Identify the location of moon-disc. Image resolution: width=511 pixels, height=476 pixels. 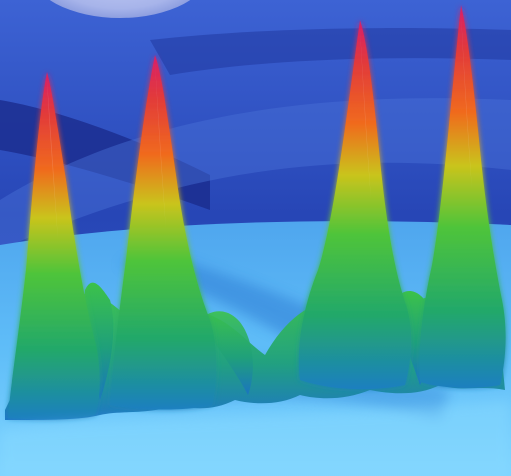
(120, 9).